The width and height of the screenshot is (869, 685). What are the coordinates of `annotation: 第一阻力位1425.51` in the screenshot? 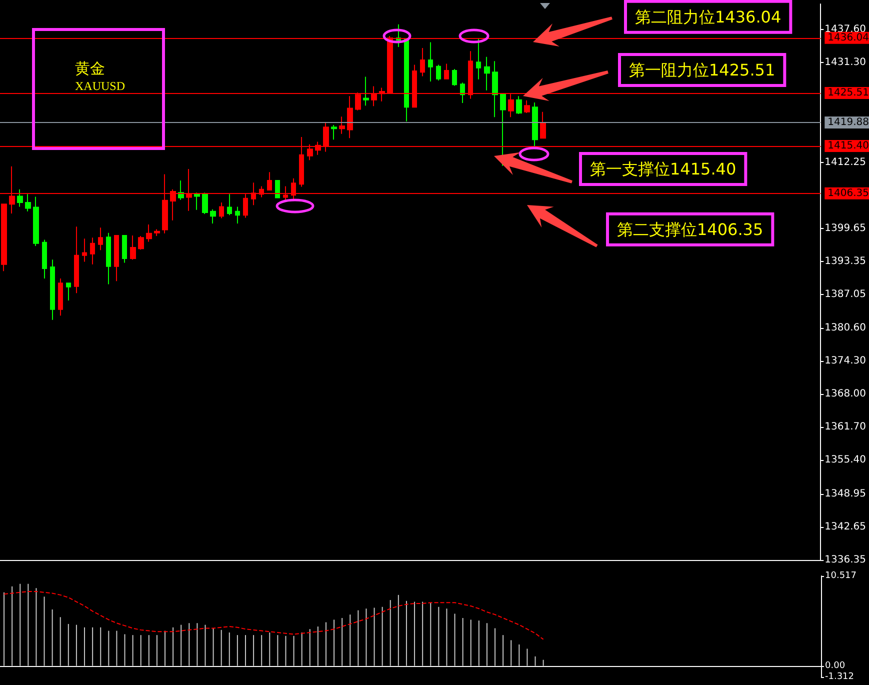 It's located at (702, 70).